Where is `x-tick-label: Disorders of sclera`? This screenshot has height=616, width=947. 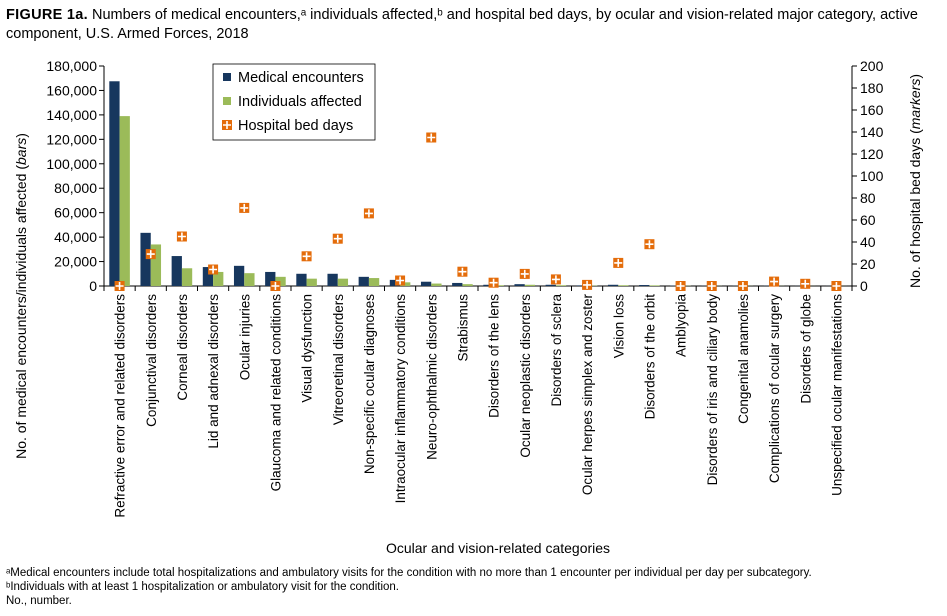 x-tick-label: Disorders of sclera is located at coordinates (556, 350).